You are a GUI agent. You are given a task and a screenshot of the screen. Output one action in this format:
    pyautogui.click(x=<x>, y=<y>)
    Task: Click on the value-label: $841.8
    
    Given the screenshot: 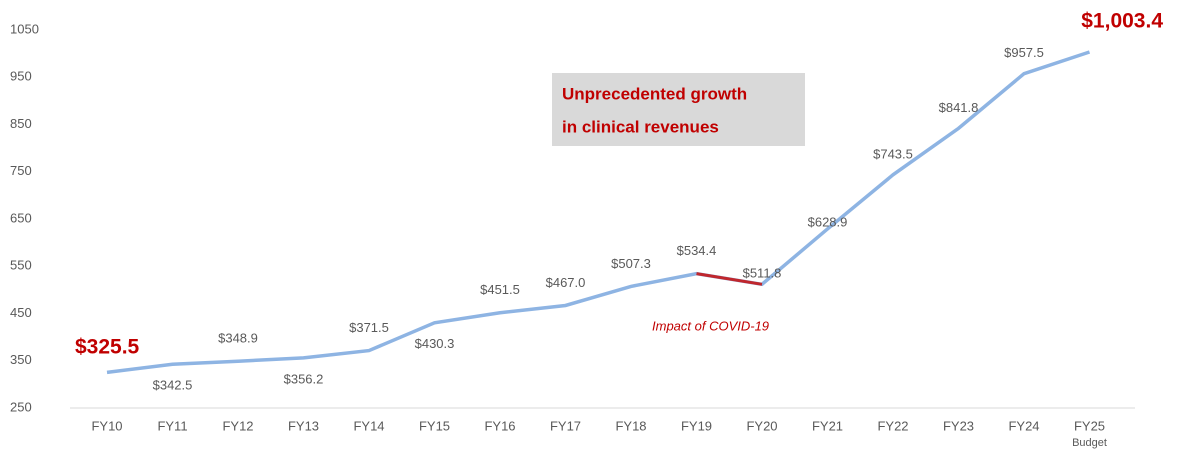 What is the action you would take?
    pyautogui.click(x=959, y=107)
    